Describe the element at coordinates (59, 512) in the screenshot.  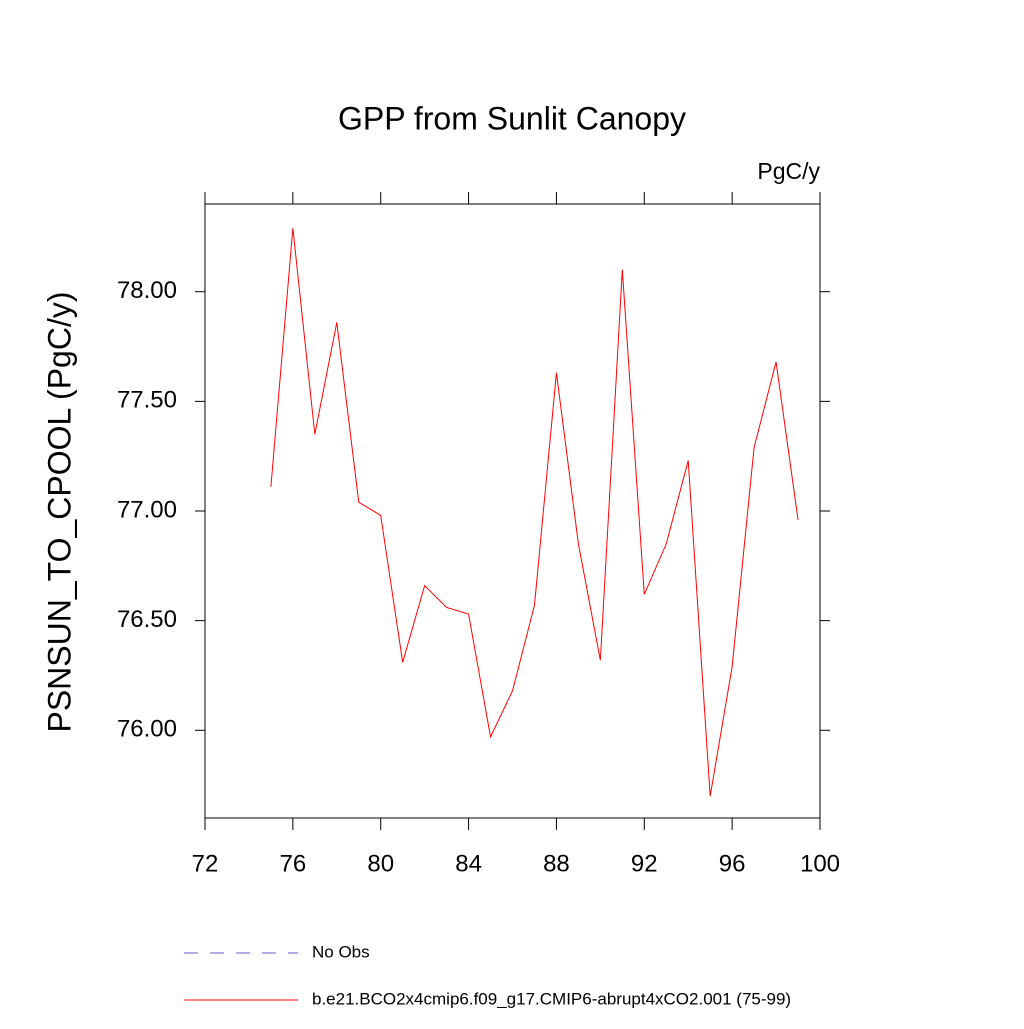
I see `y-axis-label: PSNSUN_TO_CPOOL (PgC/y)` at that location.